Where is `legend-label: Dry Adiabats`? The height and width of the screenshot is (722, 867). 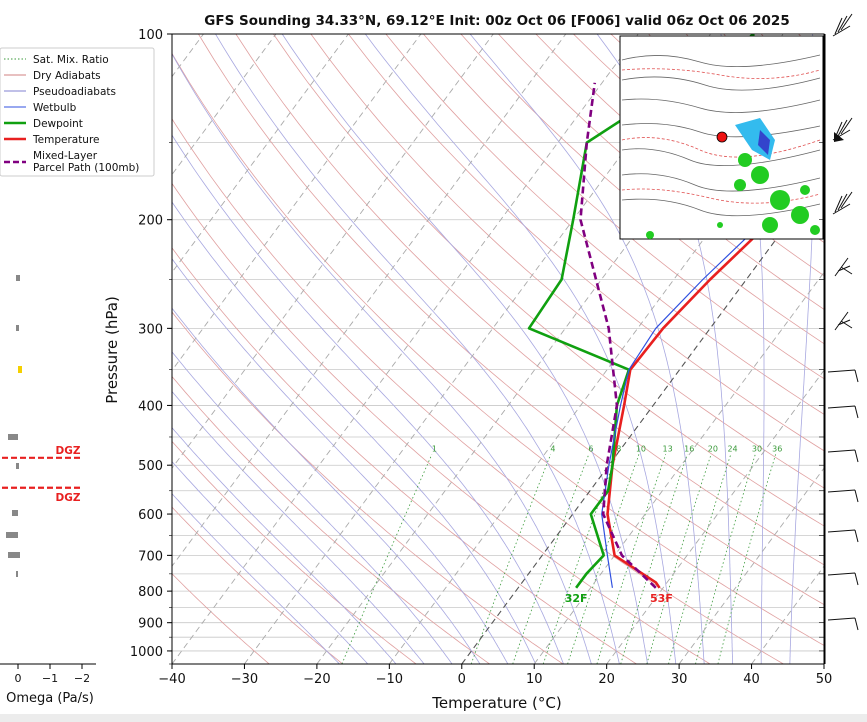
legend-label: Dry Adiabats is located at coordinates (67, 76).